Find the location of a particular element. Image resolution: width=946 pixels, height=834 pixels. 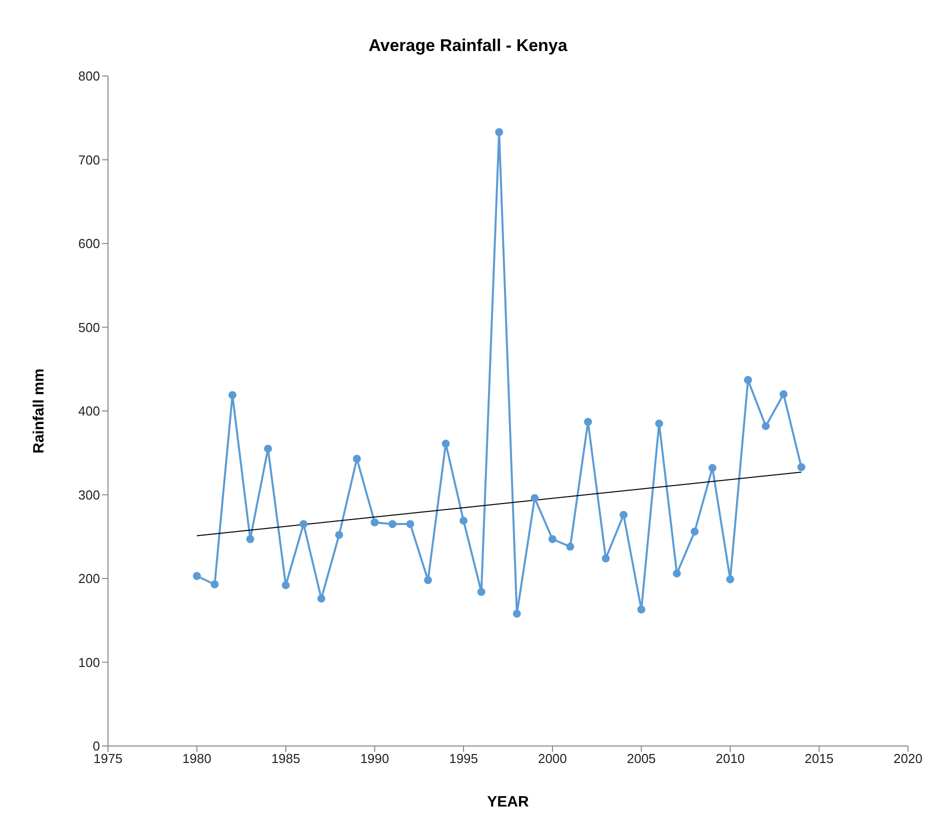

y-tick-label: 400 is located at coordinates (89, 411).